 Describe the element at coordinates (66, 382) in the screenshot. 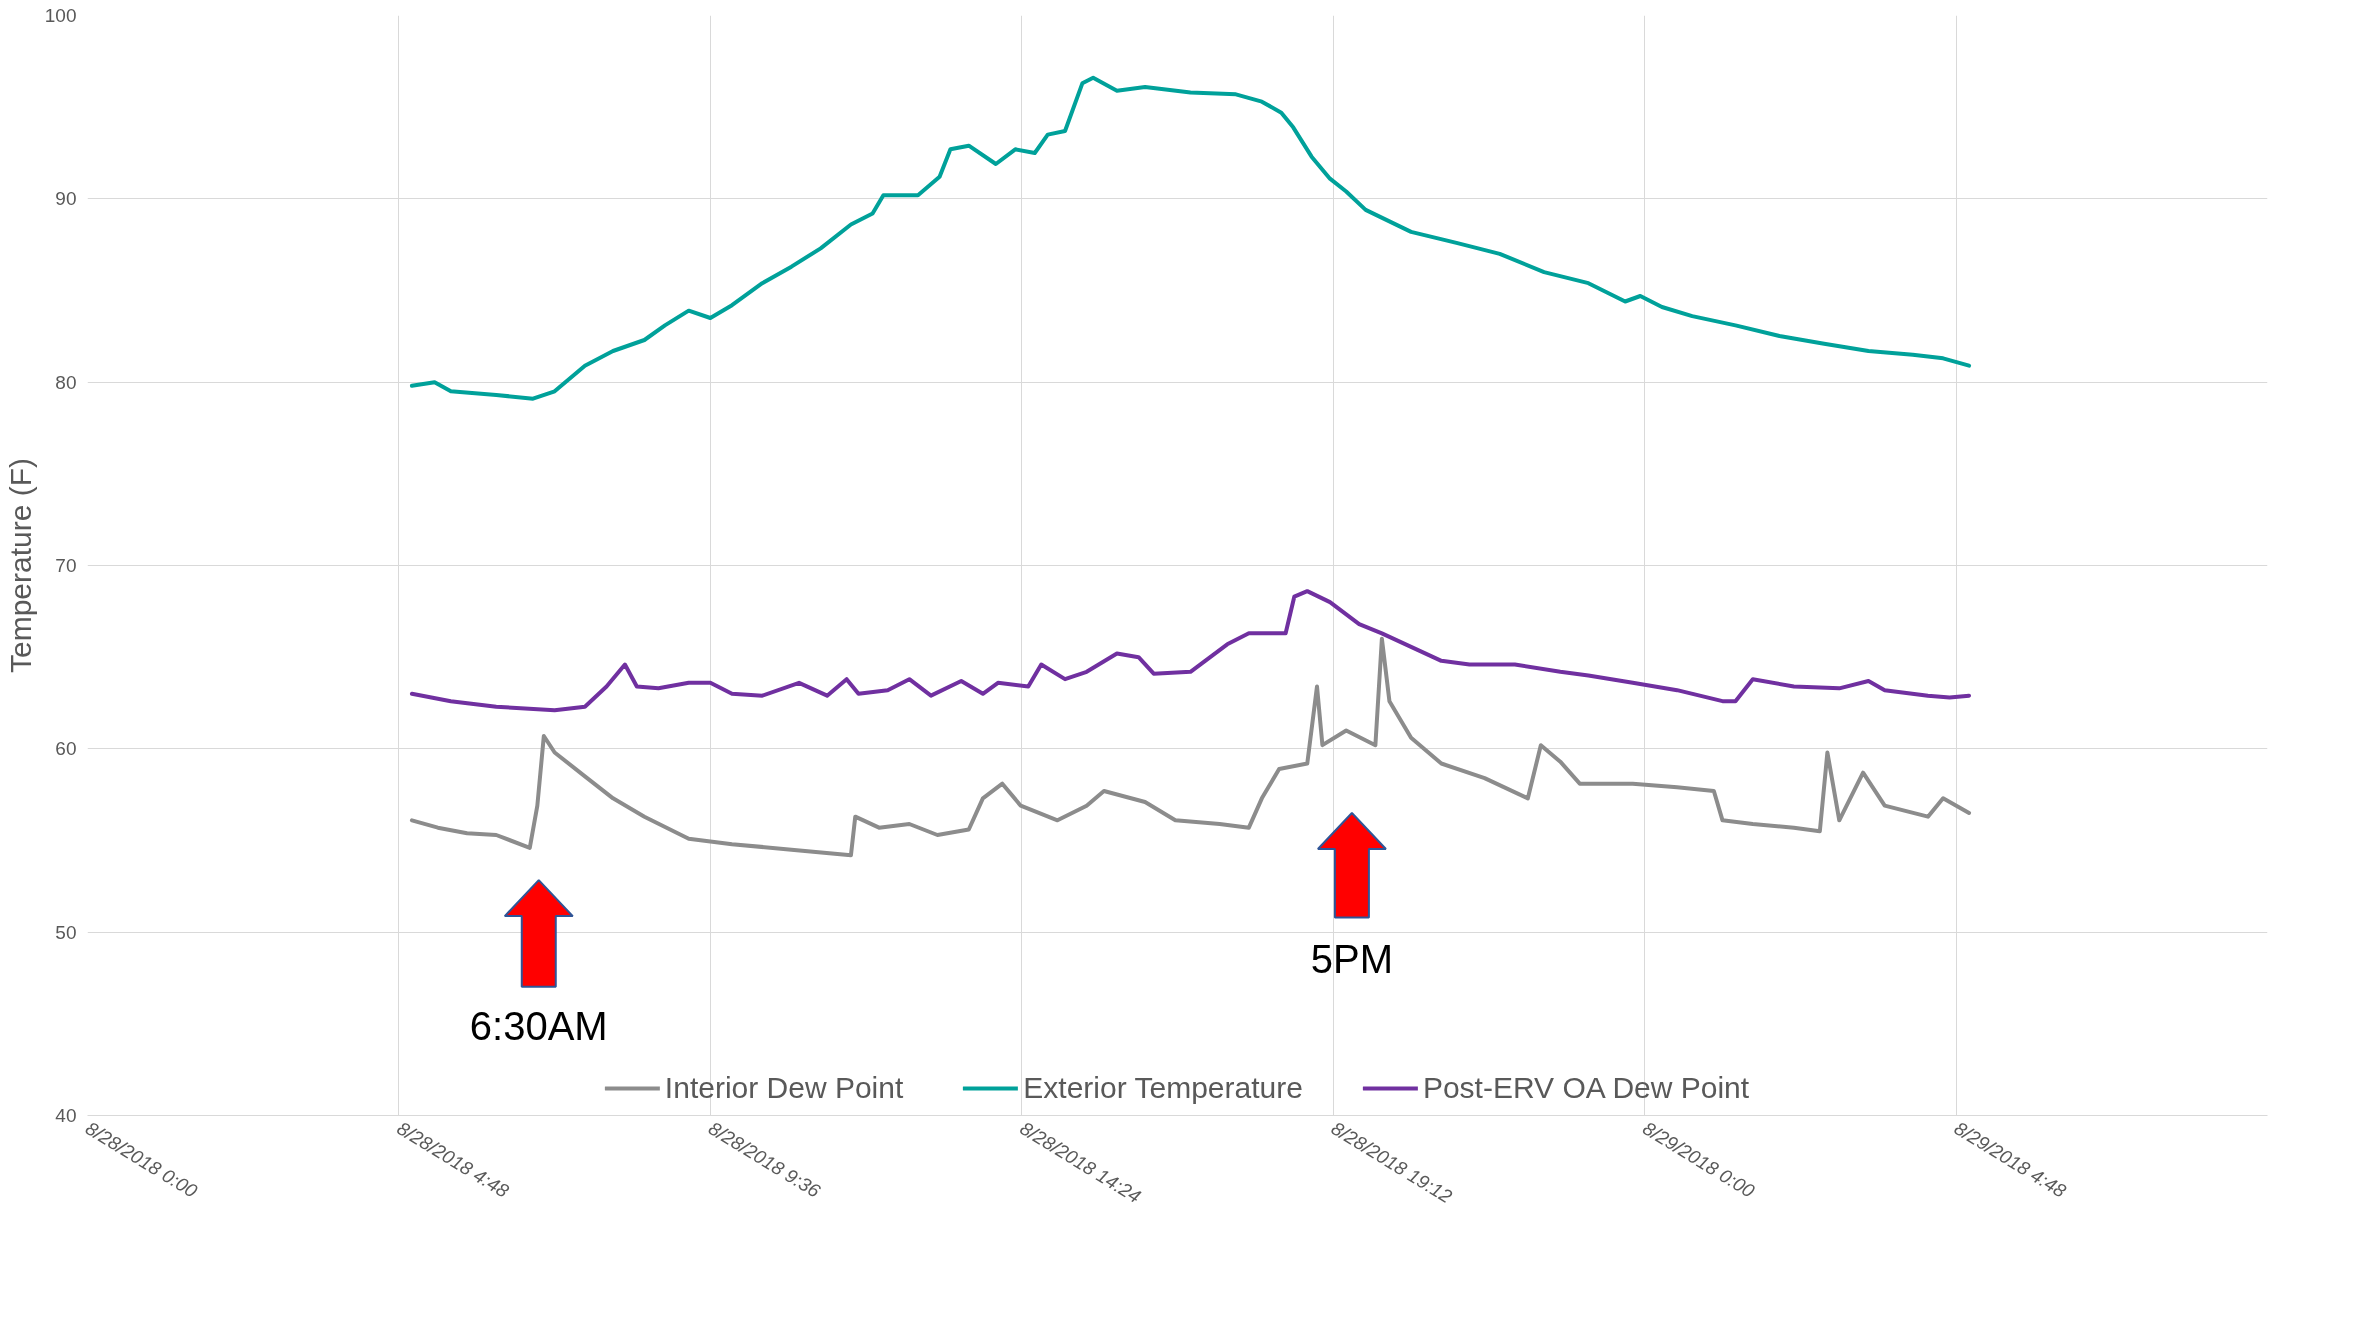

I see `y-tick-label: 80` at that location.